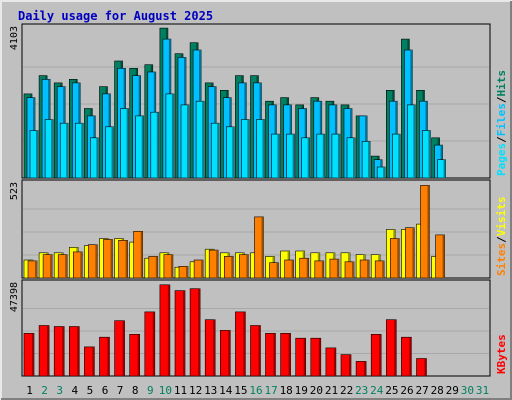  Describe the element at coordinates (165, 390) in the screenshot. I see `x-tick-label-day-10: 10` at that location.